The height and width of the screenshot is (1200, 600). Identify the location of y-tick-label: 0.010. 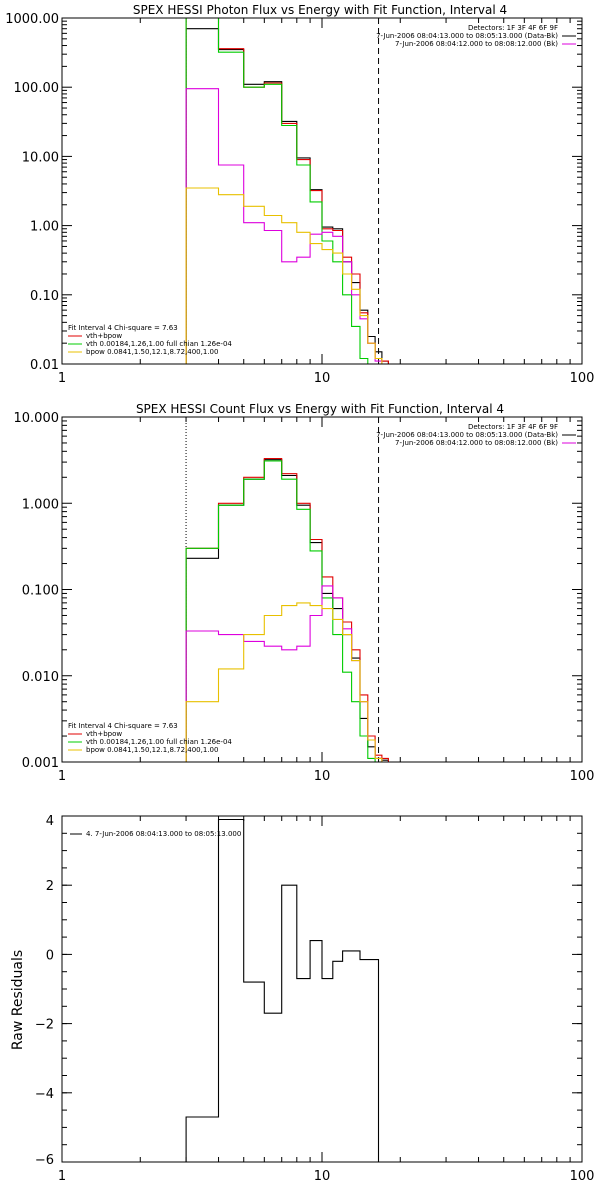
(40, 677).